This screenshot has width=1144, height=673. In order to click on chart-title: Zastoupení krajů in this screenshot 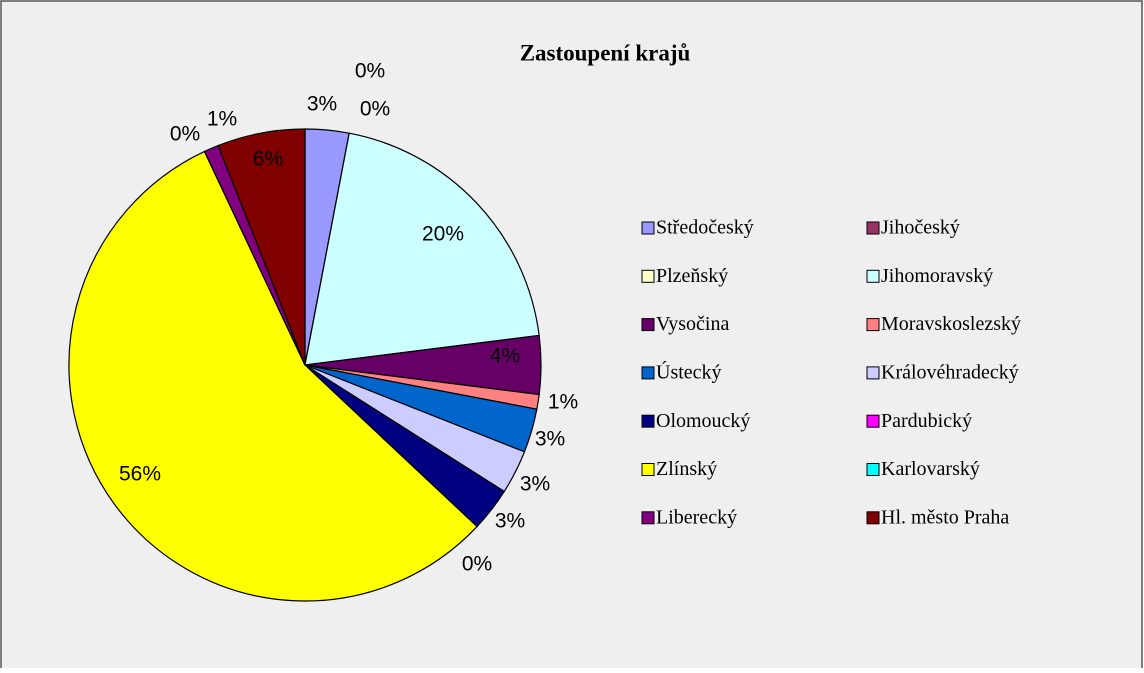, I will do `click(605, 52)`.